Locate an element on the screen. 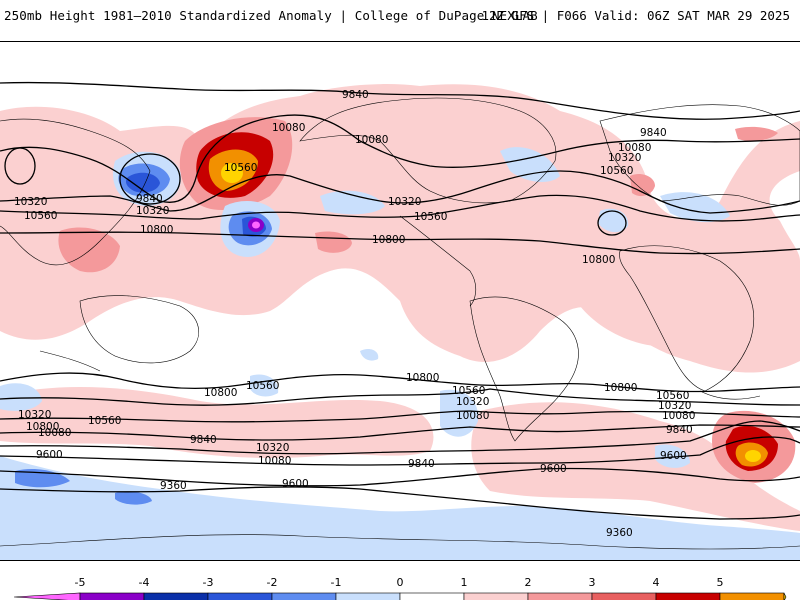 The height and width of the screenshot is (600, 800). colorbar-tick-label: -1 is located at coordinates (336, 582).